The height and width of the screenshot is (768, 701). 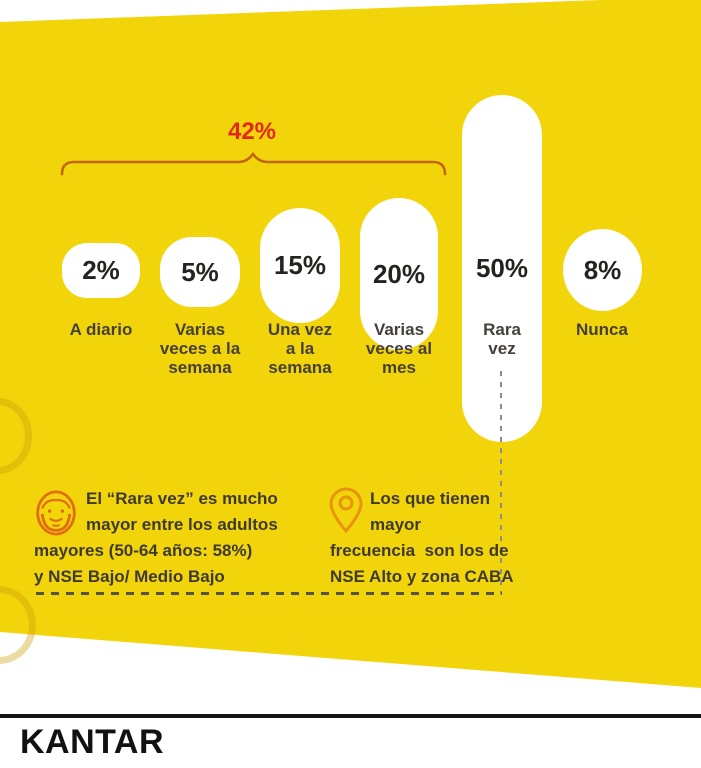 I want to click on bar-category-label: Varias veces a la semana, so click(x=200, y=348).